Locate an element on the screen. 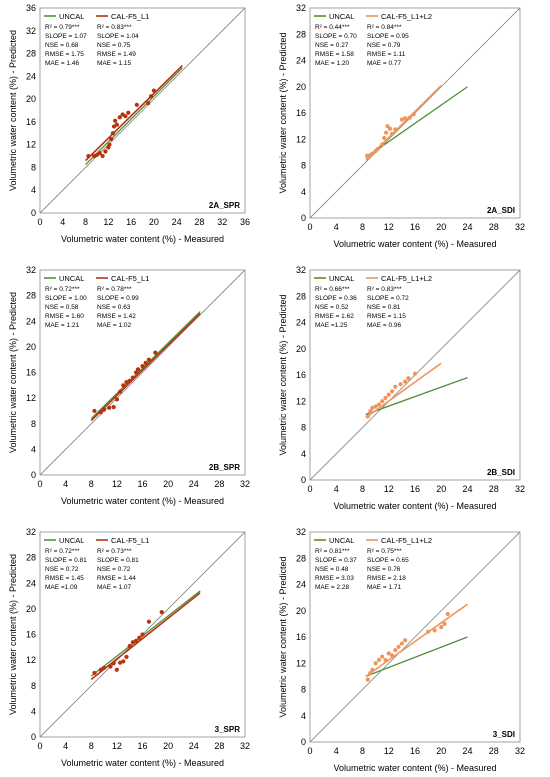  stat-text: SLOPE = 1.00 is located at coordinates (66, 298).